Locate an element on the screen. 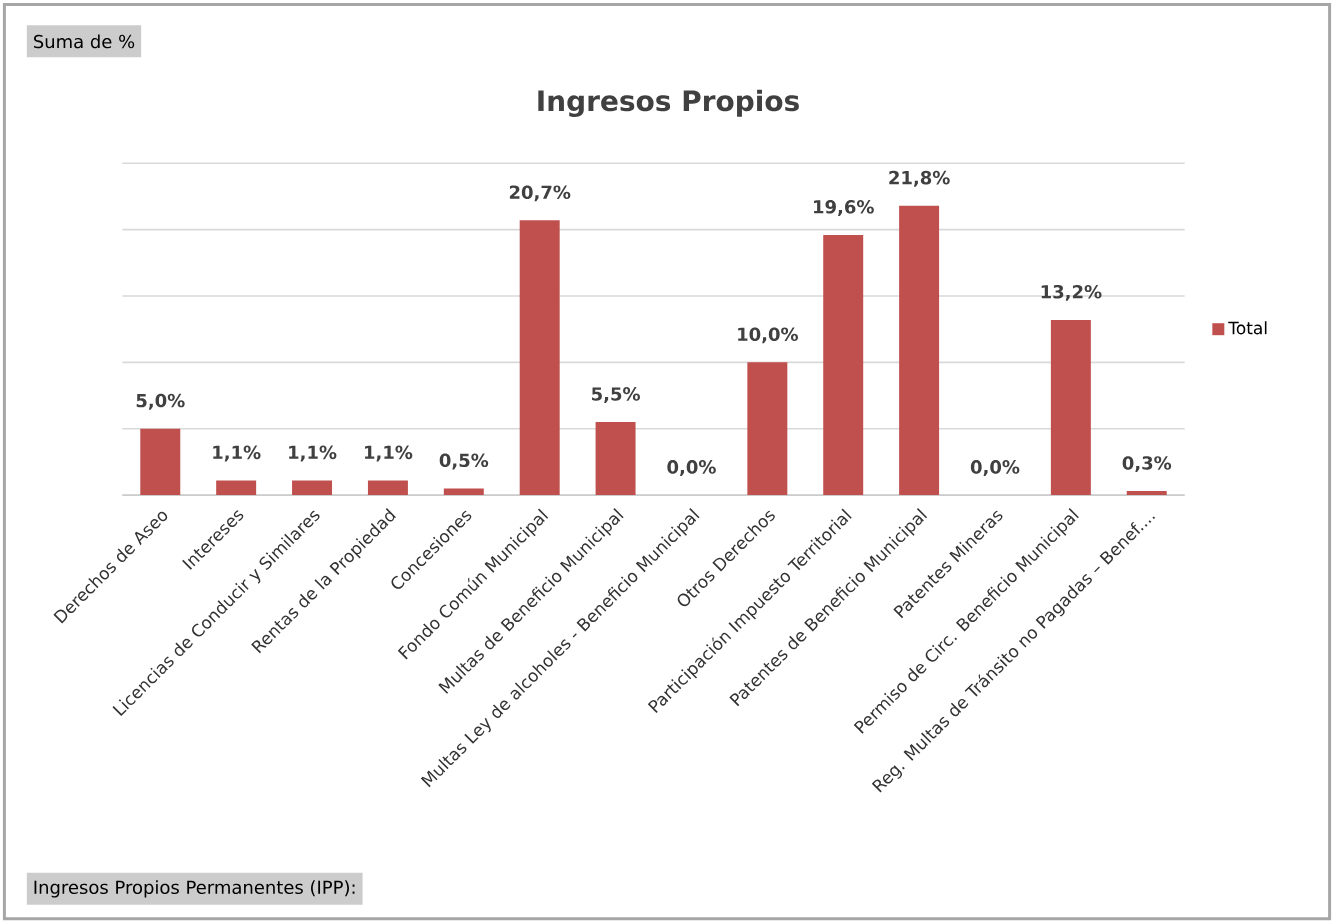 This screenshot has width=1334, height=923. data-label: 0,5% is located at coordinates (464, 461).